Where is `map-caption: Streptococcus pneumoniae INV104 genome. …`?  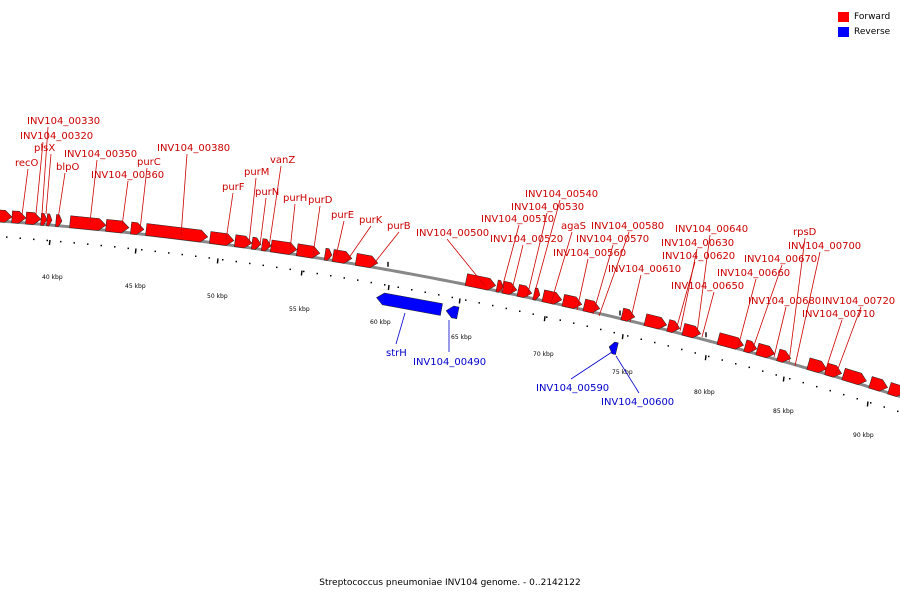
map-caption: Streptococcus pneumoniae INV104 genome. … is located at coordinates (450, 583).